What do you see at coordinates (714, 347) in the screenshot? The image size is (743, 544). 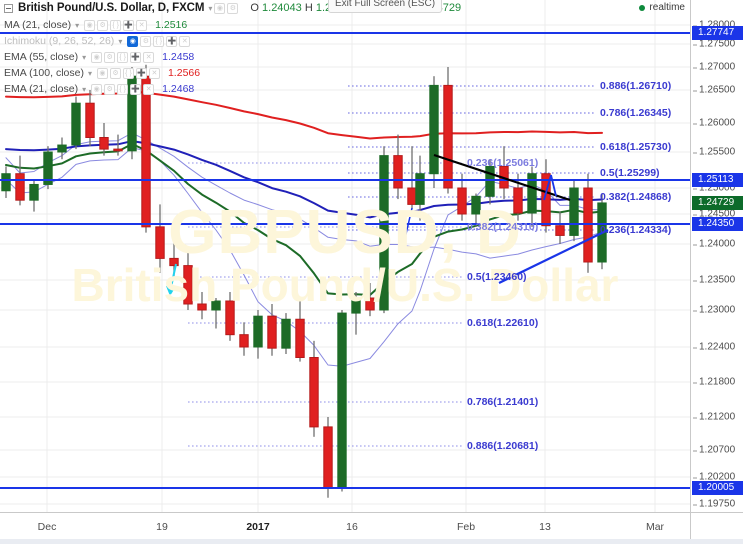 I see `price-tick-label: 1.22400` at bounding box center [714, 347].